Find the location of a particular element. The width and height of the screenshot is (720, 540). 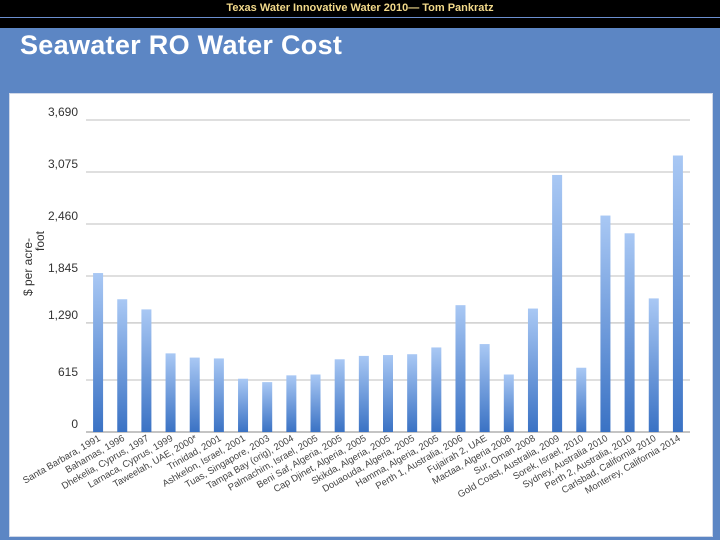

y-axis-label-line-2: foot is located at coordinates (40, 240).